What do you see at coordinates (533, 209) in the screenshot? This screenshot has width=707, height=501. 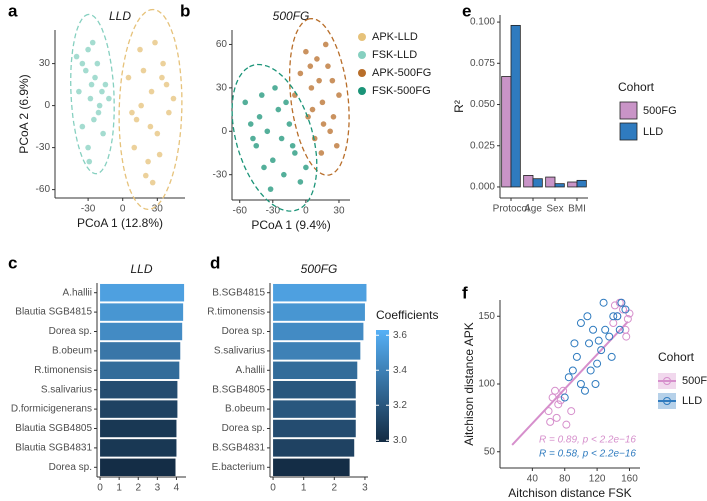 I see `x-tick-label: Age` at bounding box center [533, 209].